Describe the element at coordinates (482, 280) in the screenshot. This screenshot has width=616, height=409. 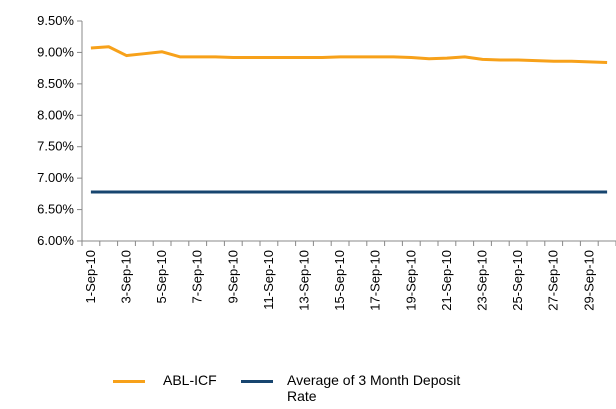
I see `x-tick-label: 23-Sep-10` at that location.